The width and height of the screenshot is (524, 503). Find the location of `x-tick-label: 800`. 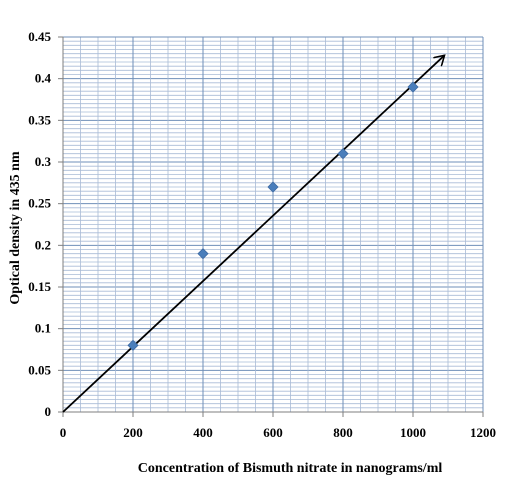

x-tick-label: 800 is located at coordinates (343, 432).